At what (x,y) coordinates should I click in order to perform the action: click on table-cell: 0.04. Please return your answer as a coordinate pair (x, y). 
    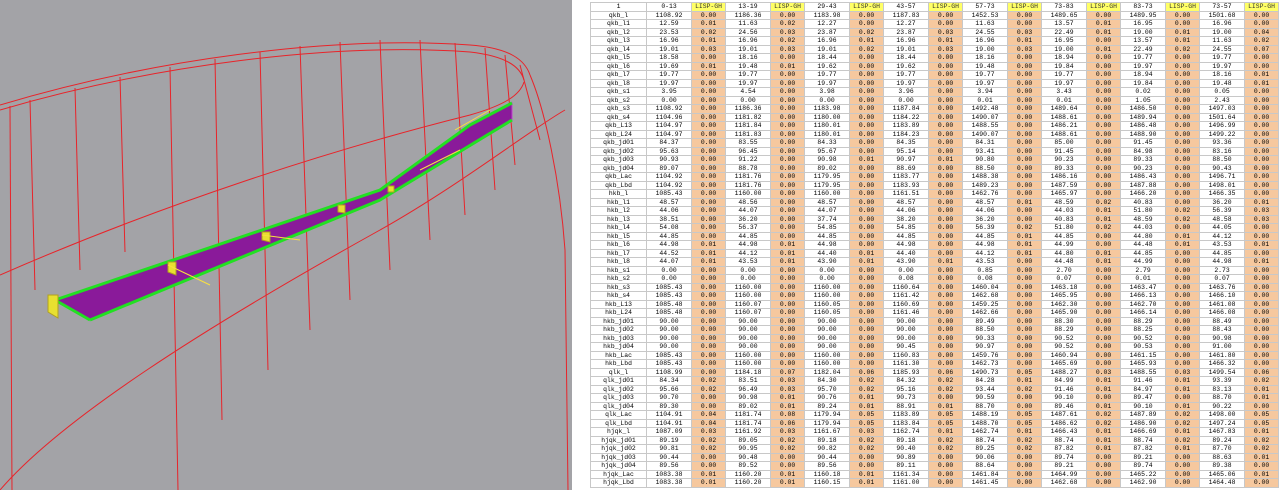
    Looking at the image, I should click on (708, 415).